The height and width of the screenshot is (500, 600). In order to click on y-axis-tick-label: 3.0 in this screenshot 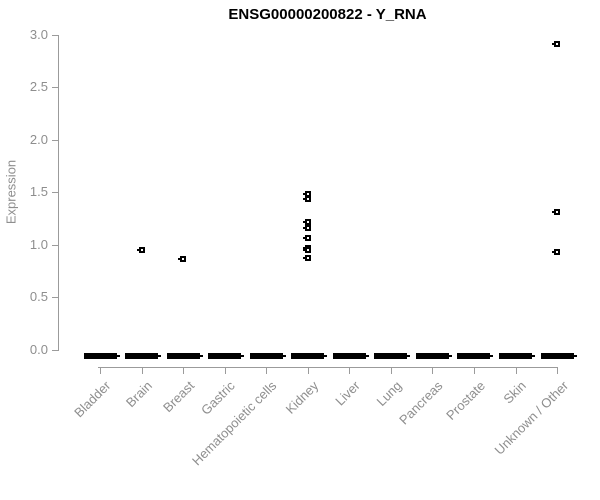, I will do `click(38, 34)`.